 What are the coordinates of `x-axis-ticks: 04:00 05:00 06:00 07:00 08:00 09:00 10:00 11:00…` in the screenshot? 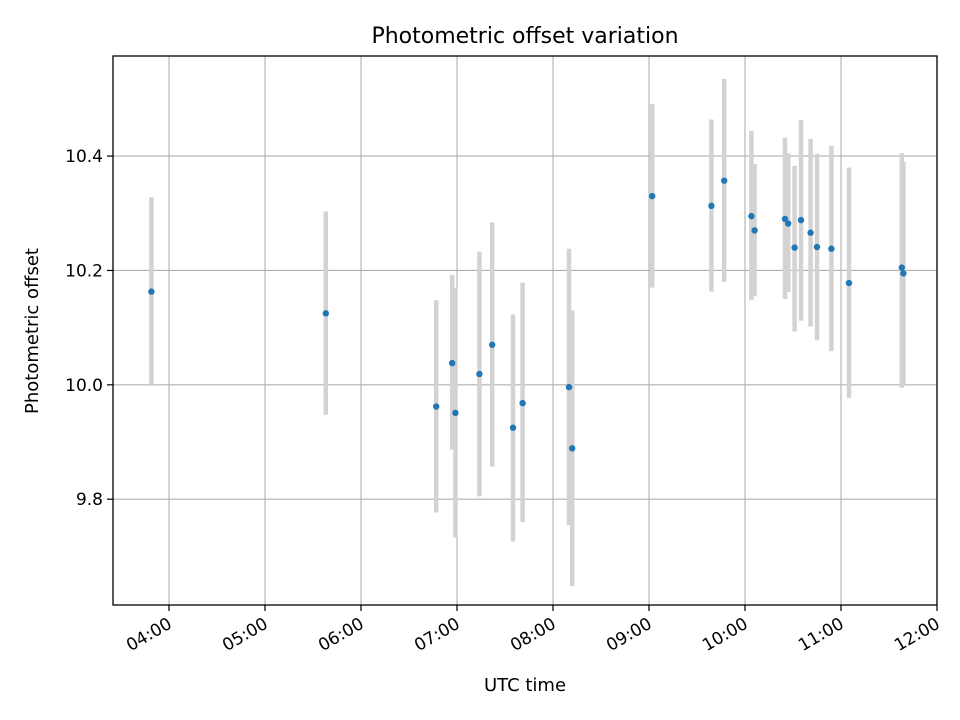 It's located at (533, 630).